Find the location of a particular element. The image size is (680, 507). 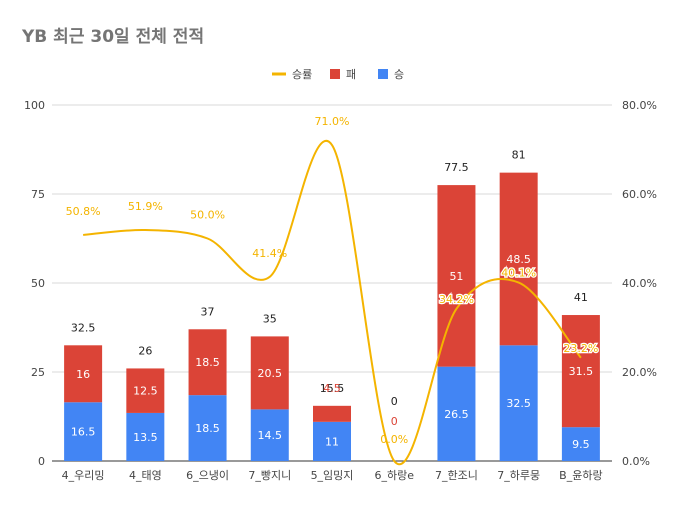

rate-label: 40.1% is located at coordinates (518, 273).